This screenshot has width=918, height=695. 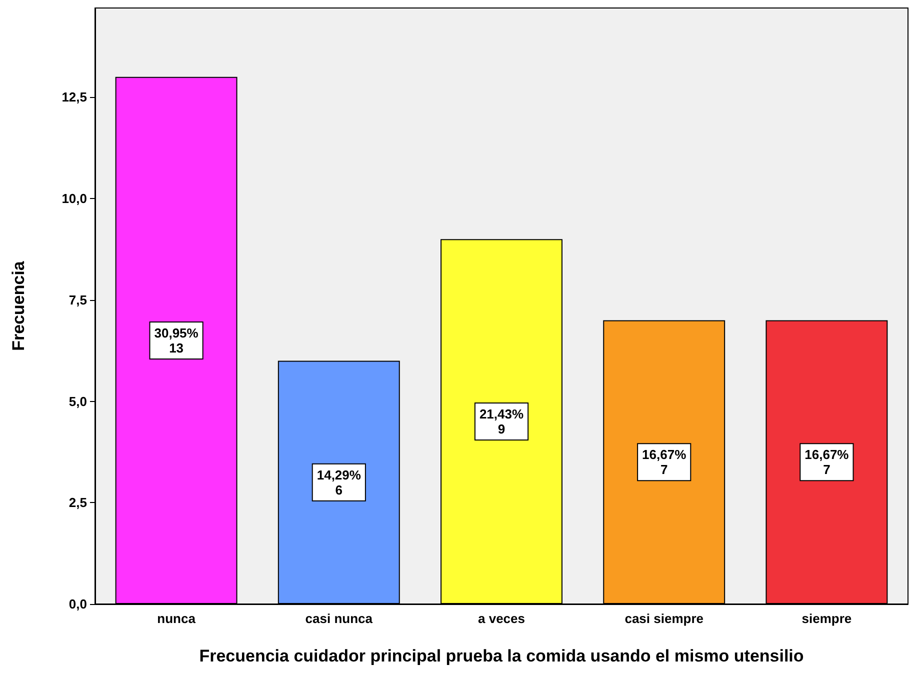 What do you see at coordinates (827, 618) in the screenshot?
I see `x-tick-label: siempre` at bounding box center [827, 618].